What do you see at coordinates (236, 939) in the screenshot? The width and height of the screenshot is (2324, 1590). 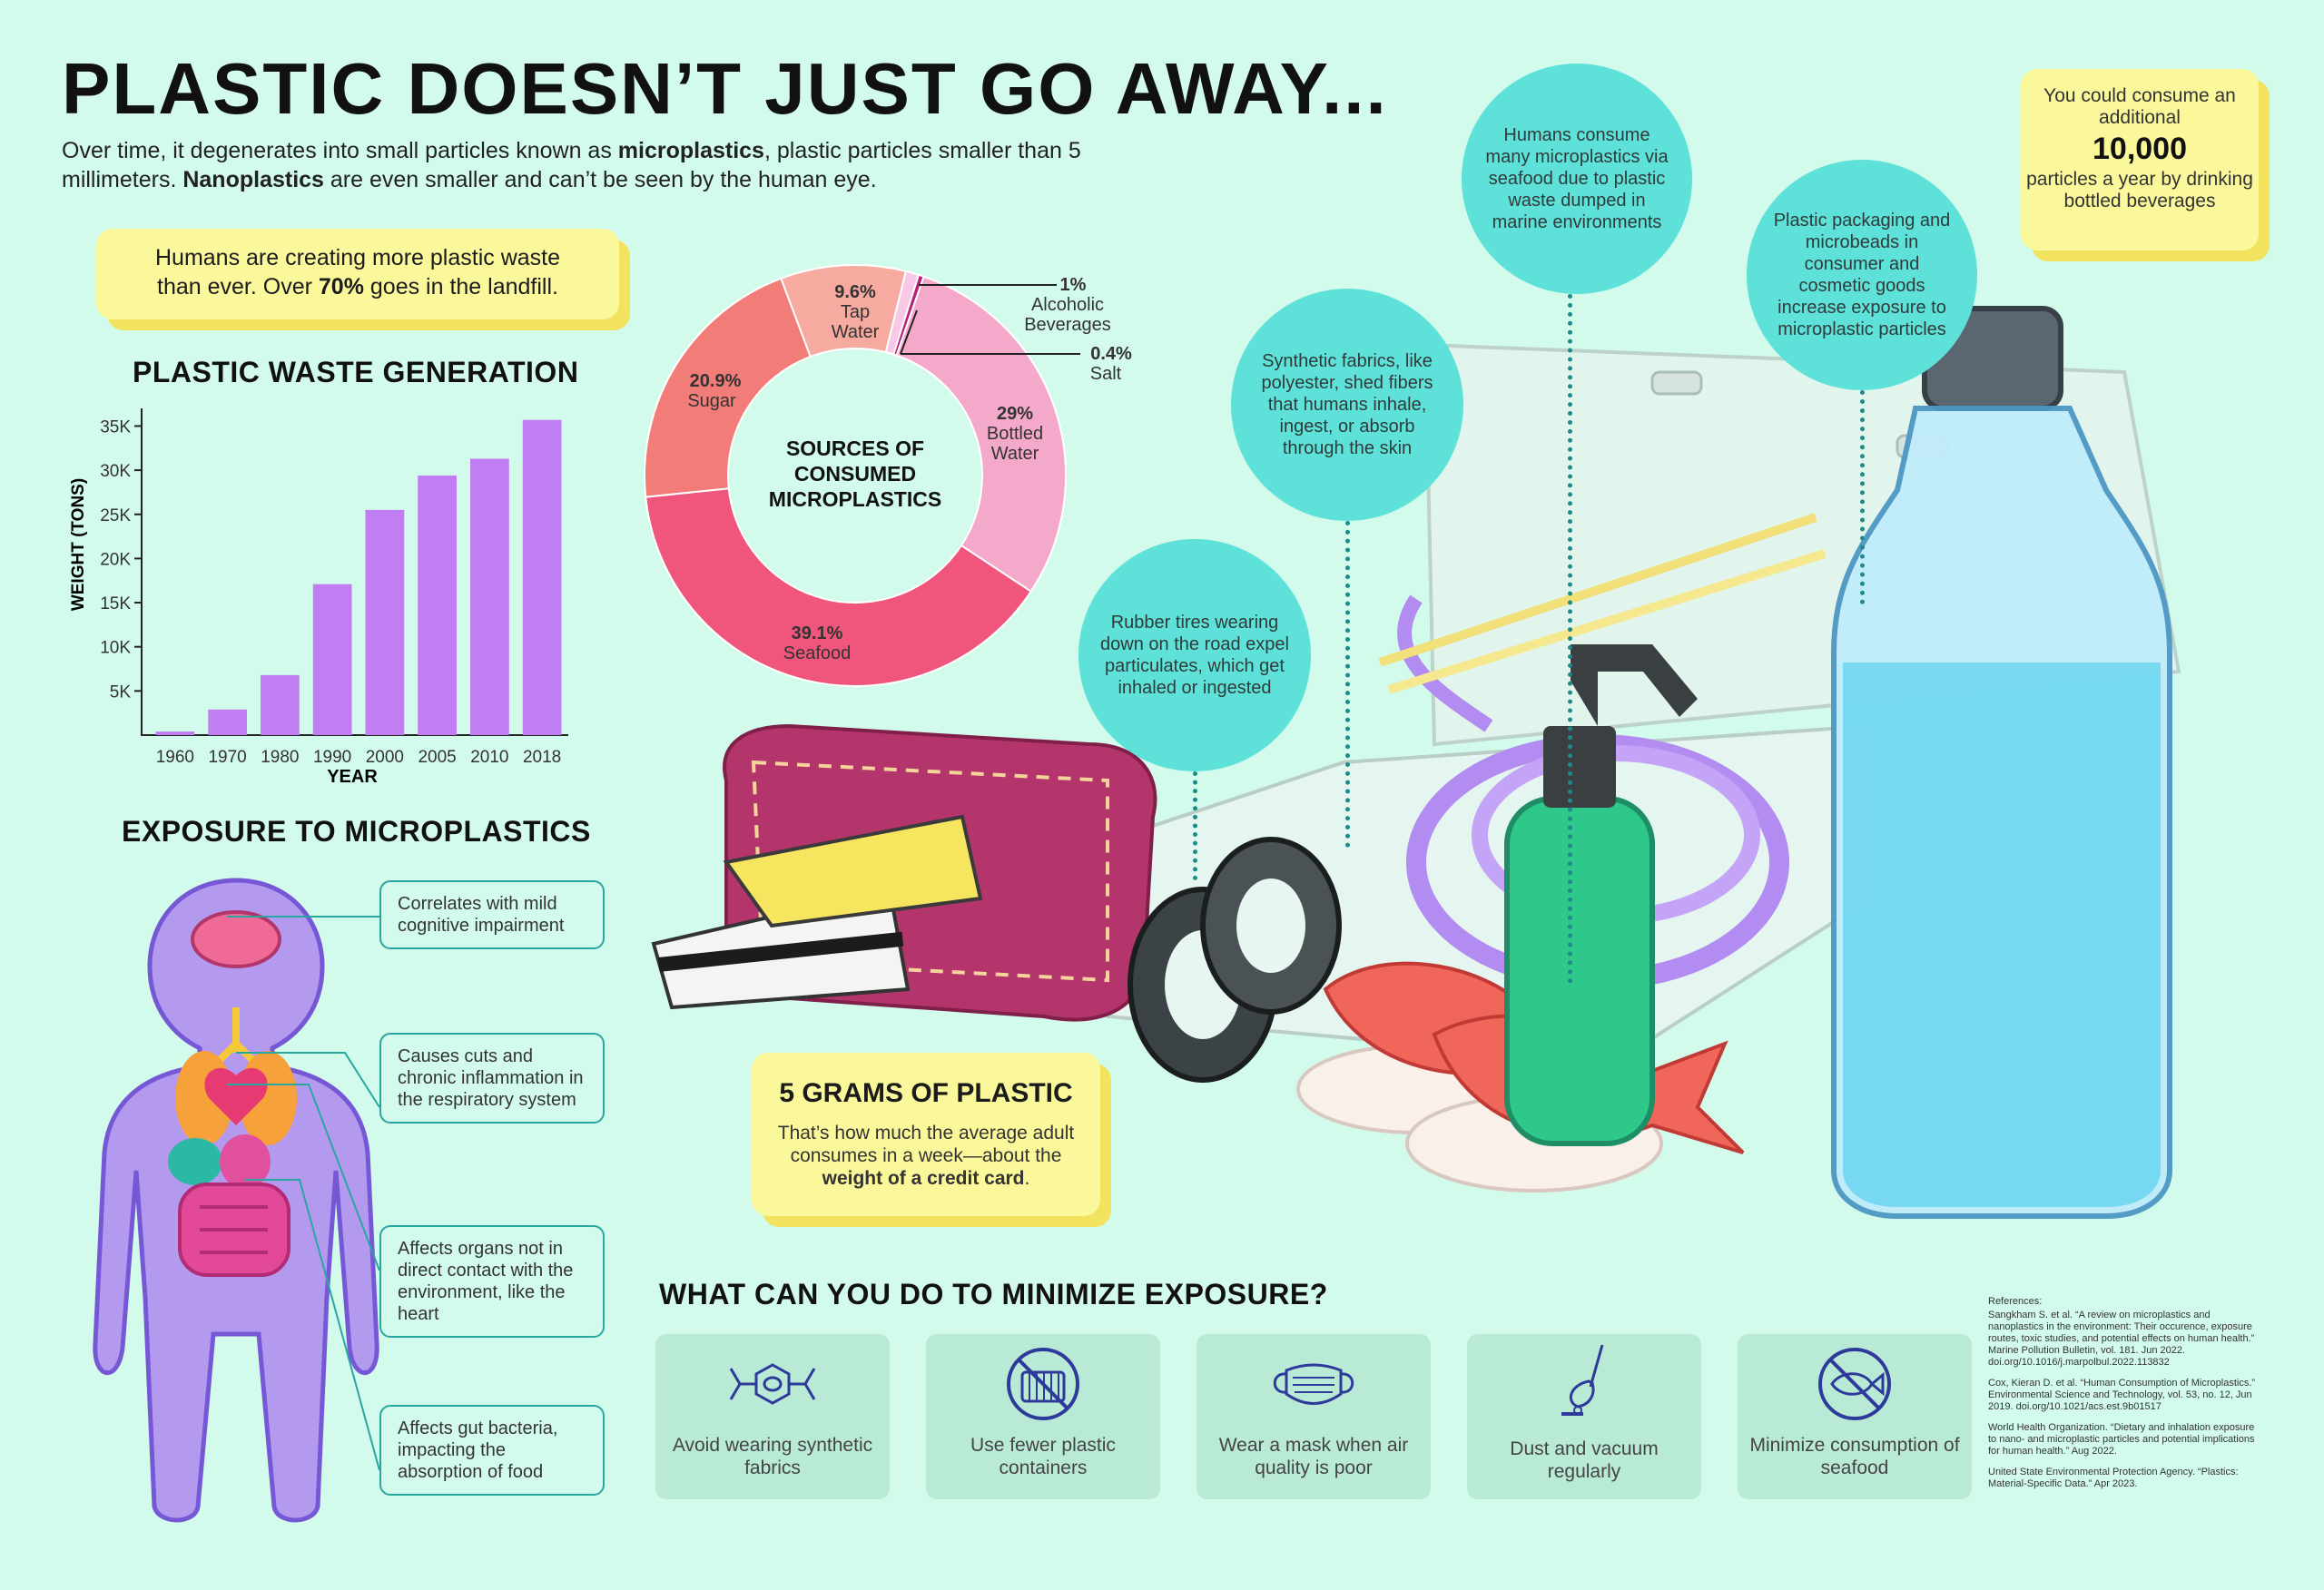 I see `brain-icon` at bounding box center [236, 939].